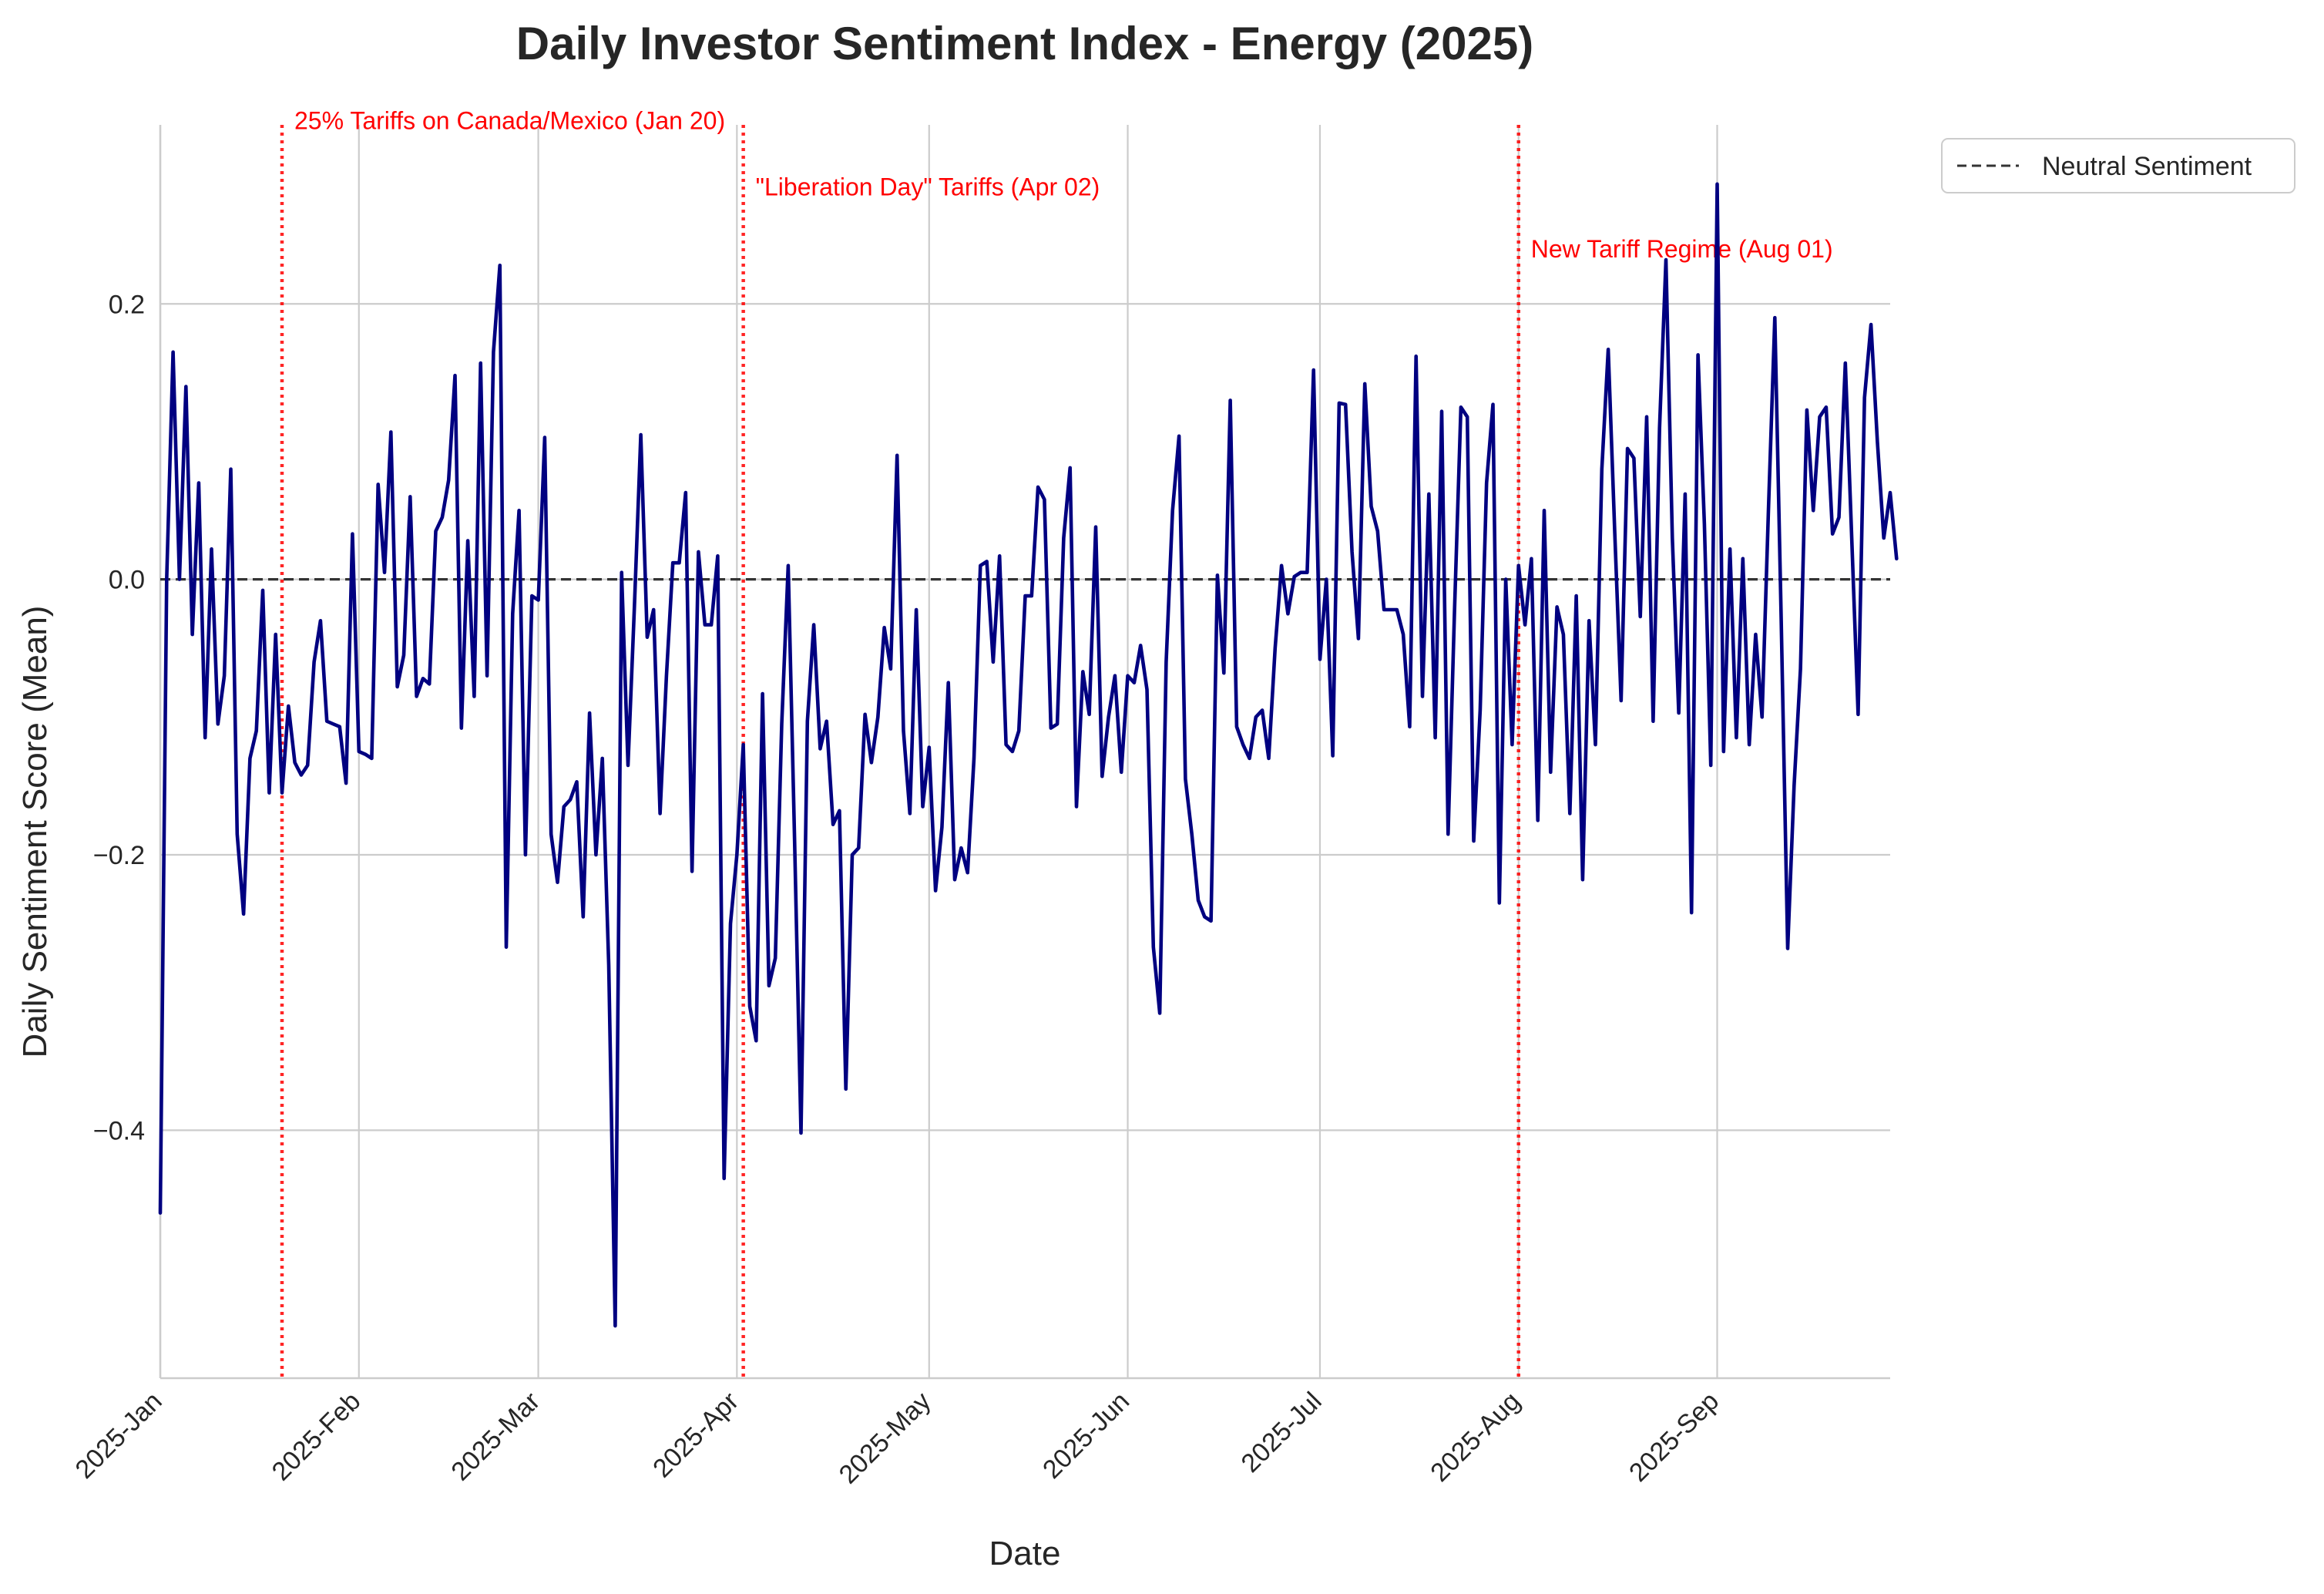 The image size is (2324, 1594). What do you see at coordinates (127, 304) in the screenshot?
I see `y-tick-label: 0.2` at bounding box center [127, 304].